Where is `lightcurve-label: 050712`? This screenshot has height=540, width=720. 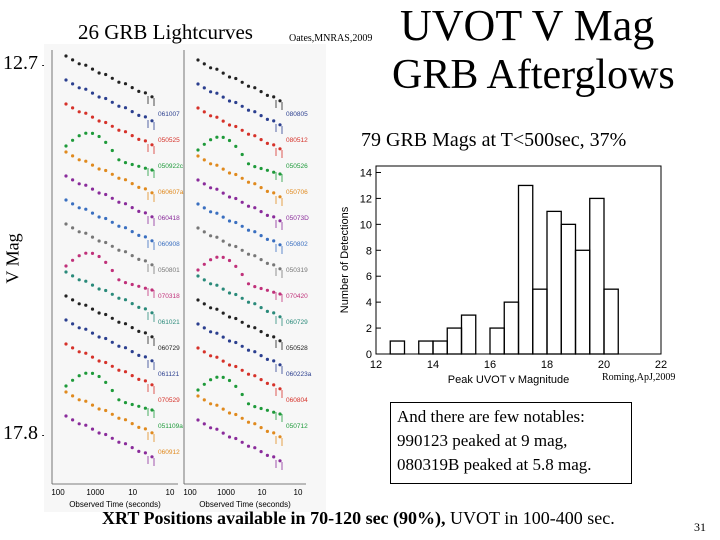
lightcurve-label: 050712 is located at coordinates (297, 426).